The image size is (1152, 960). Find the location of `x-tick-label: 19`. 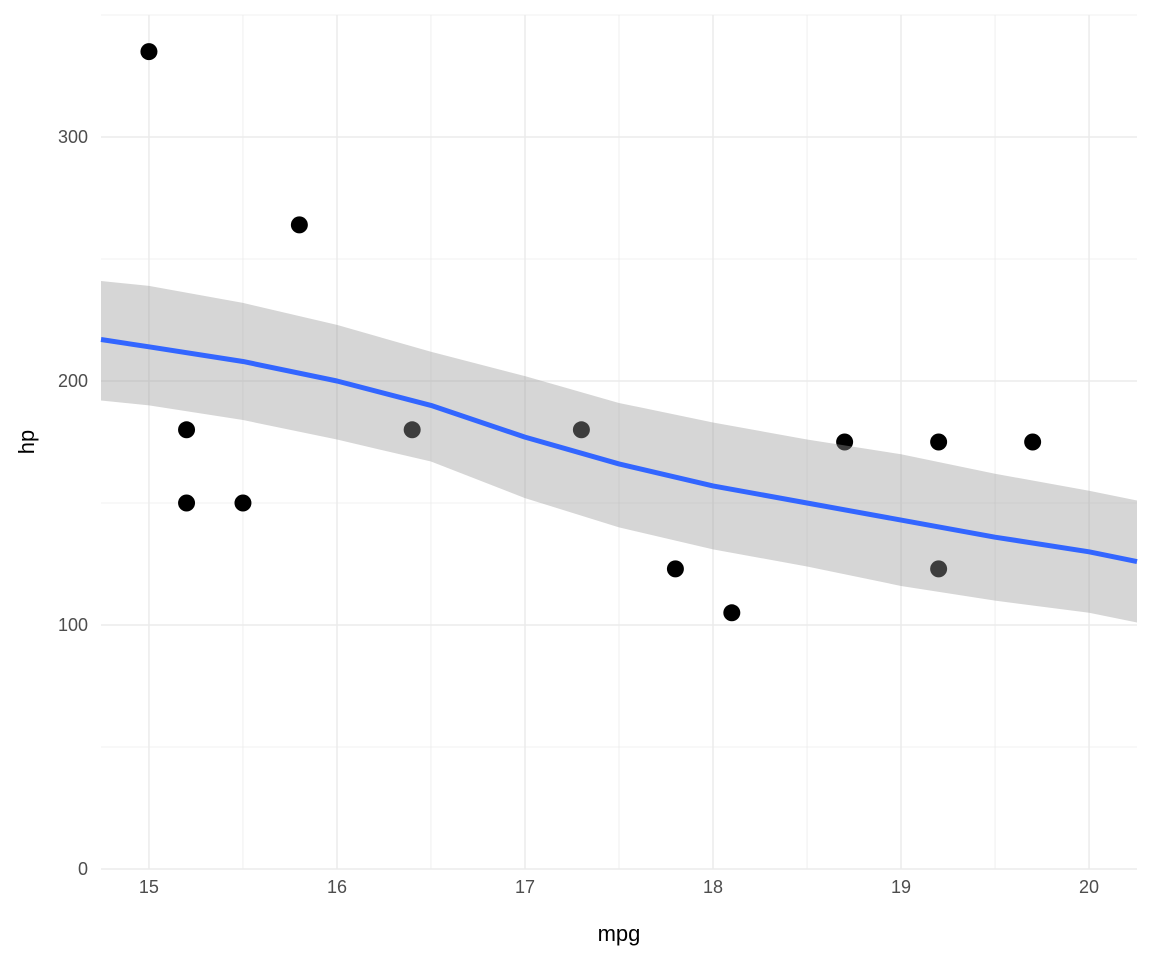

x-tick-label: 19 is located at coordinates (901, 887).